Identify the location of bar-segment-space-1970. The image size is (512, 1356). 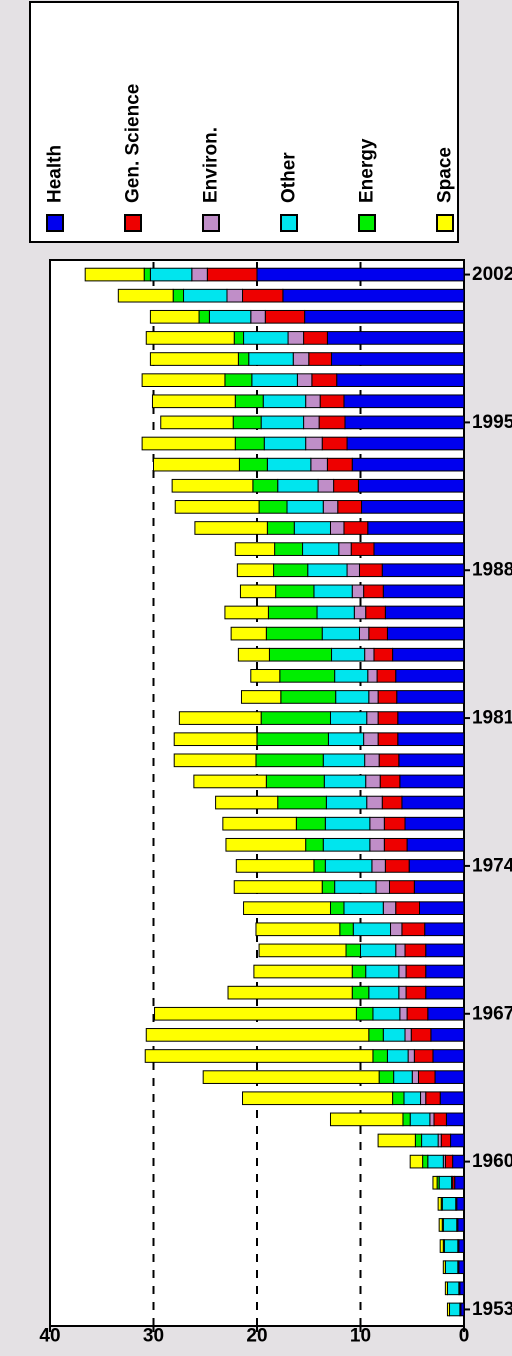
(302, 950).